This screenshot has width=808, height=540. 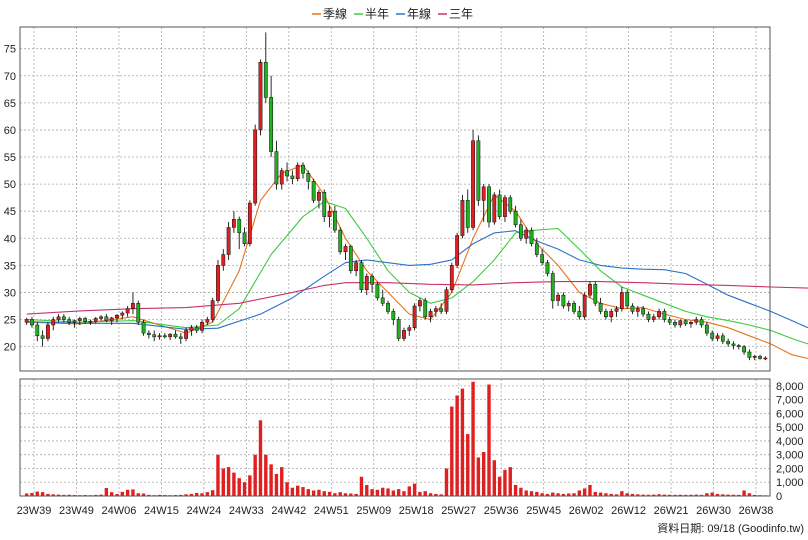 What do you see at coordinates (458, 511) in the screenshot?
I see `x-tick-label-11: 25W27` at bounding box center [458, 511].